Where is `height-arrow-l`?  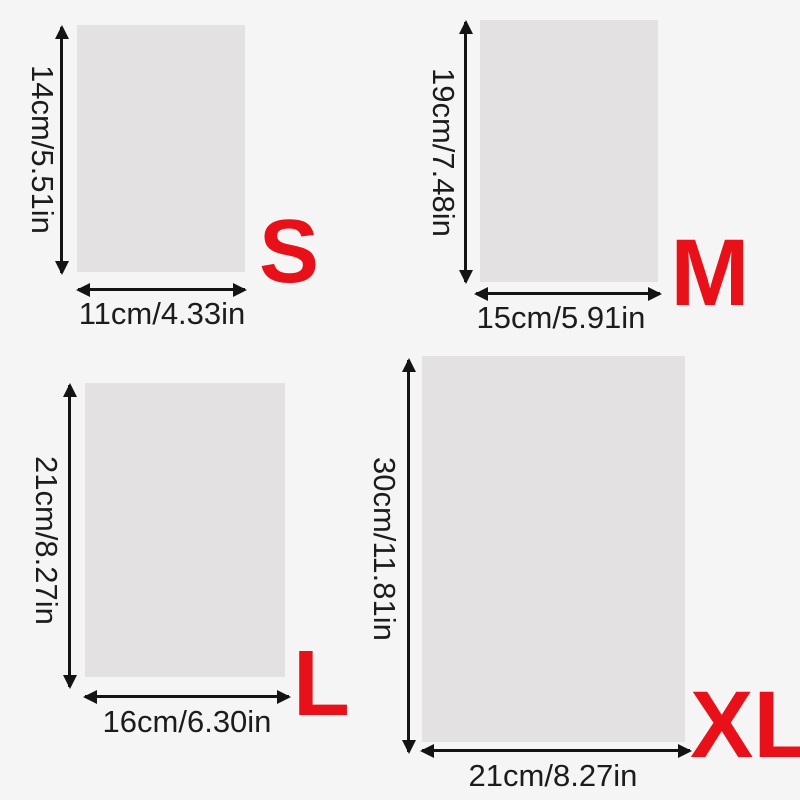 height-arrow-l is located at coordinates (69, 536).